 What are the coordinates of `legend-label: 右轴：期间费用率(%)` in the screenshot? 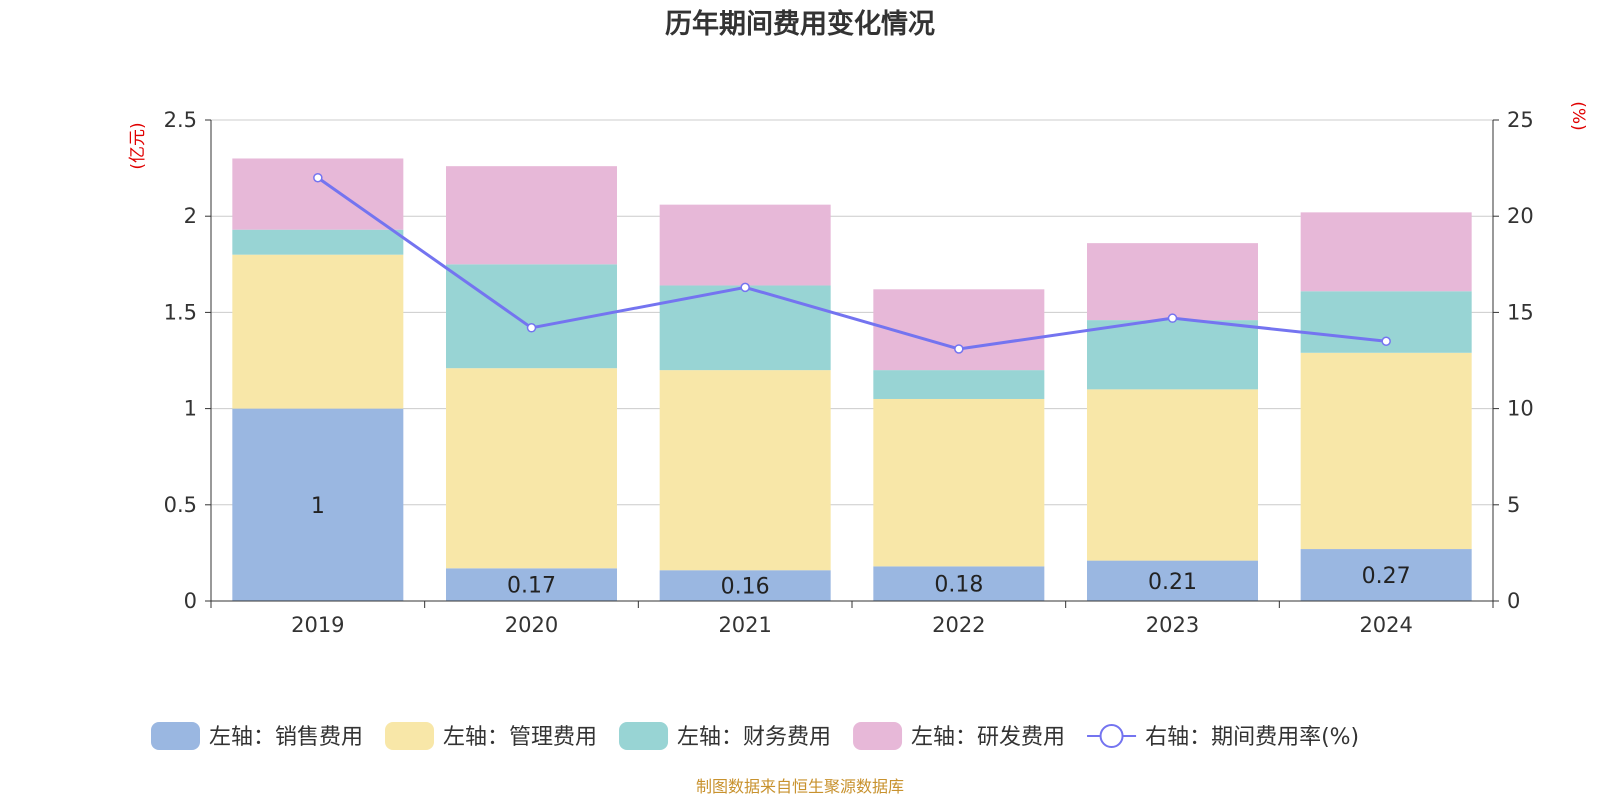 It's located at (1252, 737).